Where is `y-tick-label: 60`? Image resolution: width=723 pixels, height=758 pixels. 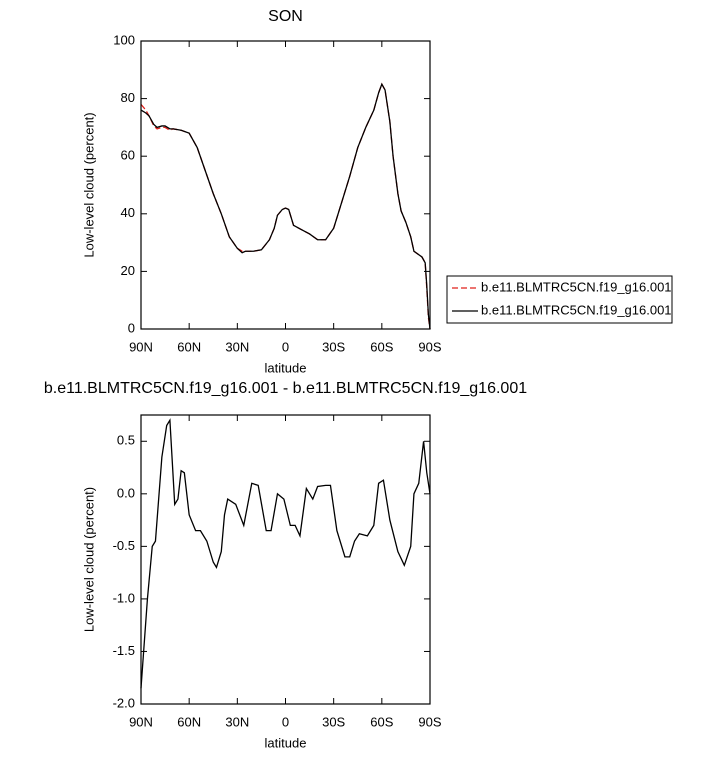
y-tick-label: 60 is located at coordinates (128, 155).